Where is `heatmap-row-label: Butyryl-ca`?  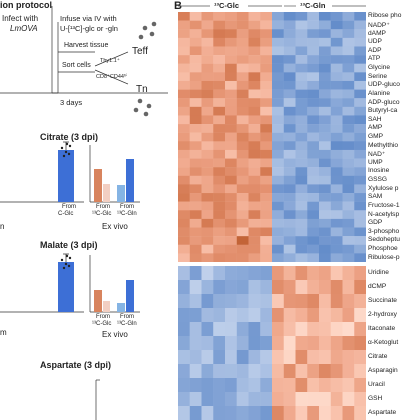
heatmap-row-label: Butyryl-ca is located at coordinates (383, 111).